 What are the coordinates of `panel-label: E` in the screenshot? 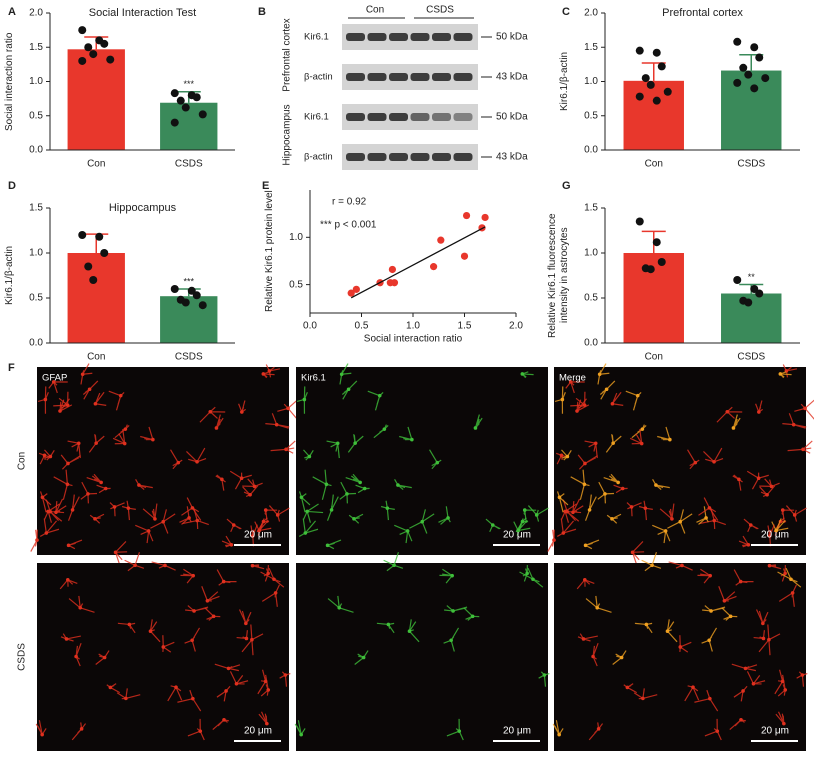 It's located at (265, 186).